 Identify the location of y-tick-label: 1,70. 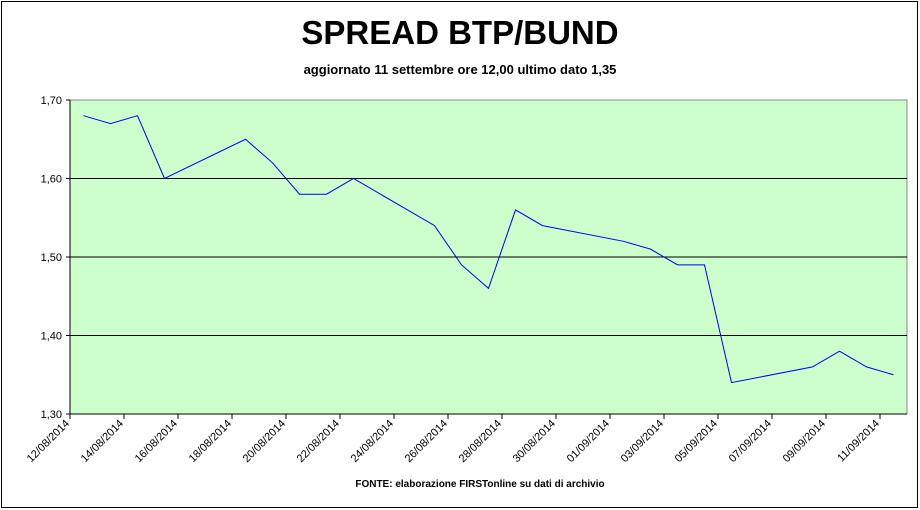
(51, 101).